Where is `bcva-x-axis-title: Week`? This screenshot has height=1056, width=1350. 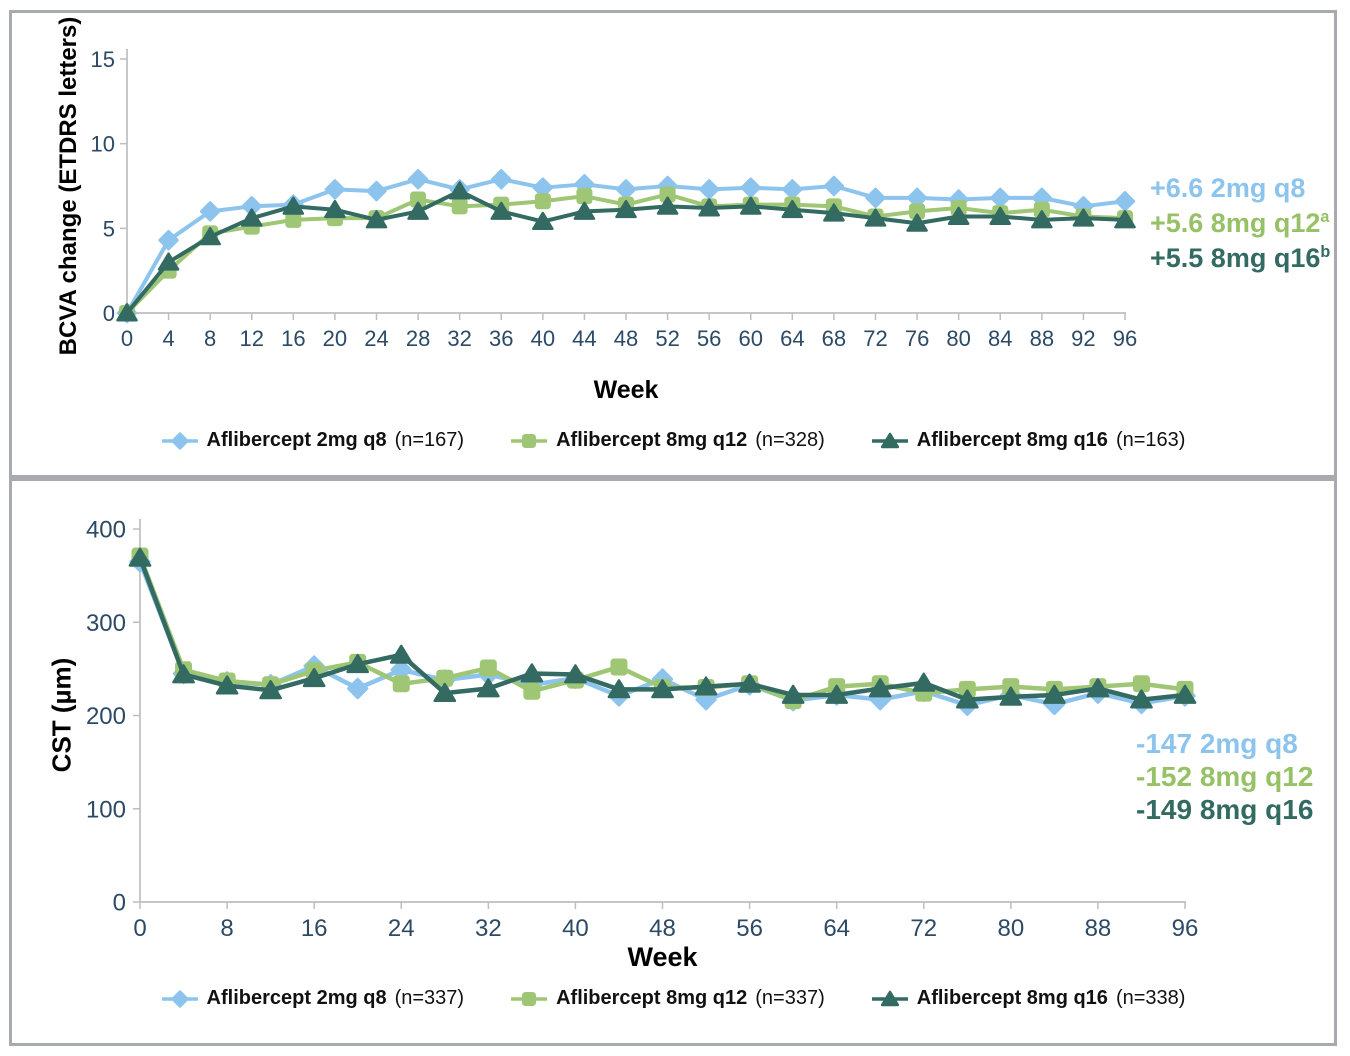 bcva-x-axis-title: Week is located at coordinates (626, 390).